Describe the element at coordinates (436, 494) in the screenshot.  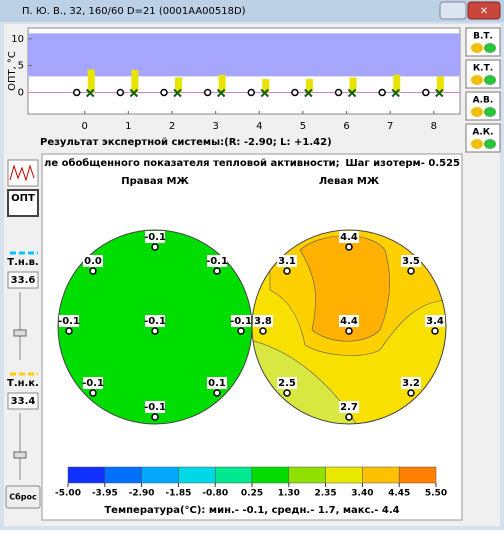
I see `scale-tick-label: 5.50` at that location.